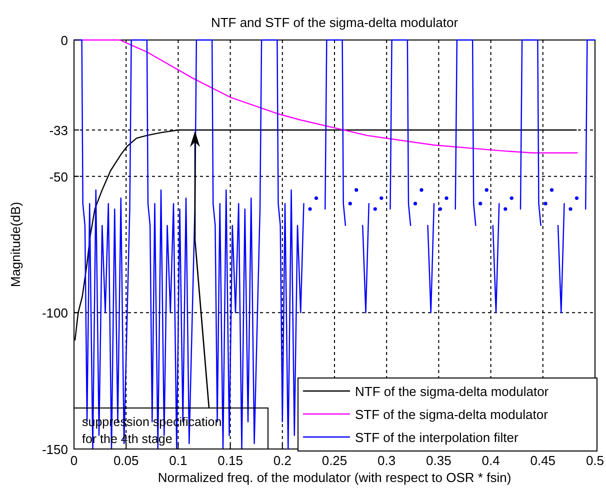 The image size is (606, 494). What do you see at coordinates (74, 460) in the screenshot?
I see `x-tick-label: 0` at bounding box center [74, 460].